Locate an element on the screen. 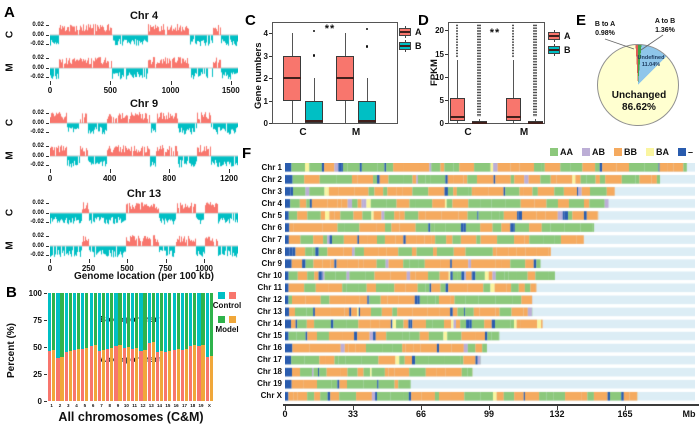 The height and width of the screenshot is (436, 700). y-tick-label: 0 is located at coordinates (265, 123).